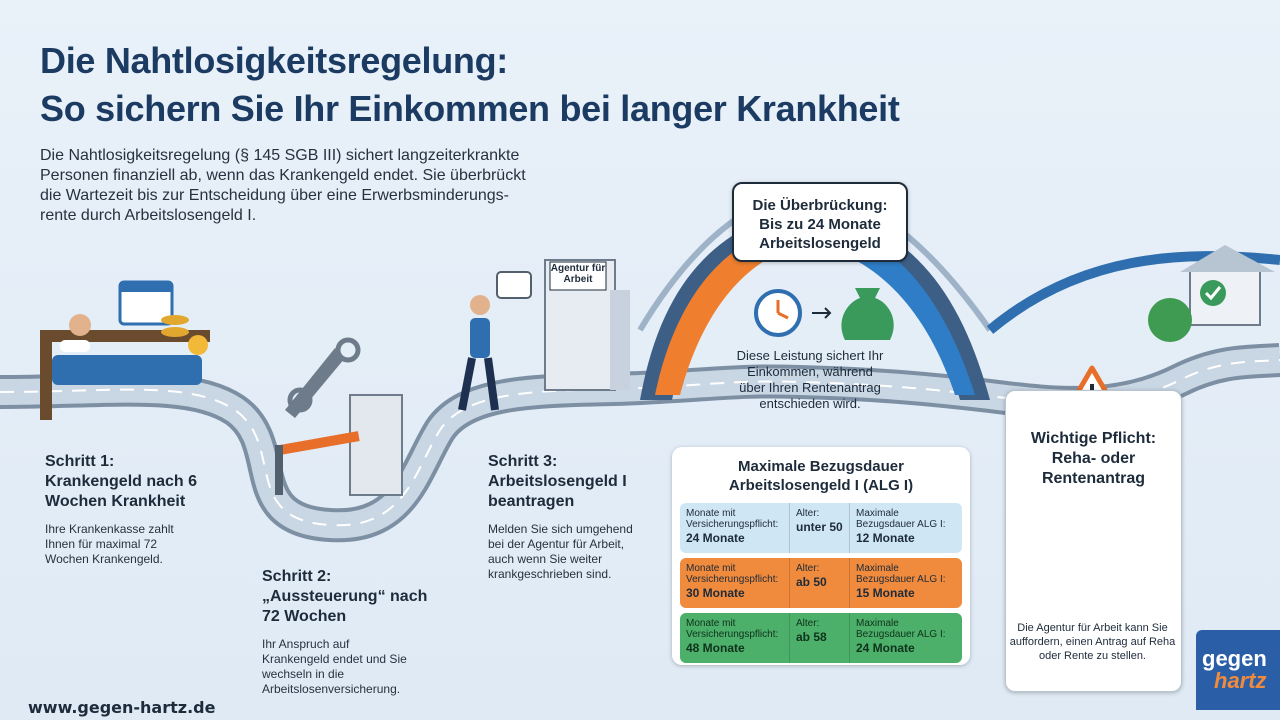  I want to click on table-cell: Alter: unter 50, so click(820, 528).